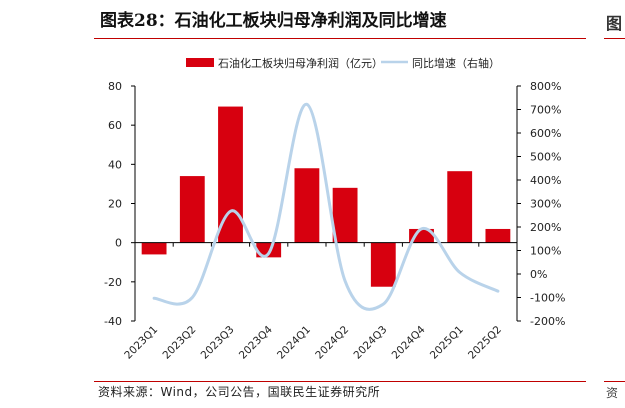  What do you see at coordinates (614, 38) in the screenshot?
I see `clipped-edge-rule` at bounding box center [614, 38].